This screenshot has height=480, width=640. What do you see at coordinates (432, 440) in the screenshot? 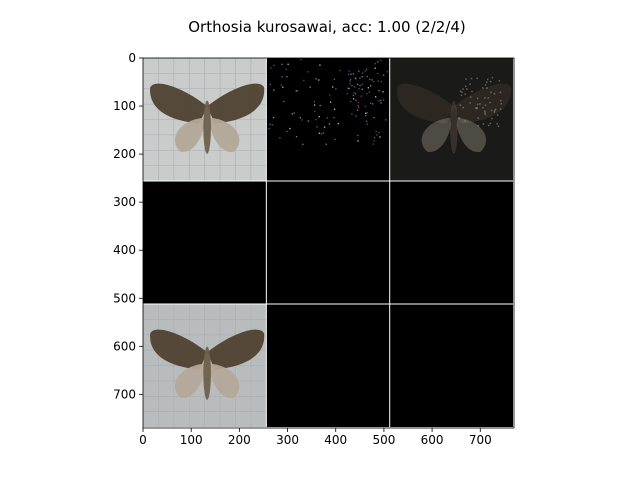
I see `x-tick-label: 600` at bounding box center [432, 440].